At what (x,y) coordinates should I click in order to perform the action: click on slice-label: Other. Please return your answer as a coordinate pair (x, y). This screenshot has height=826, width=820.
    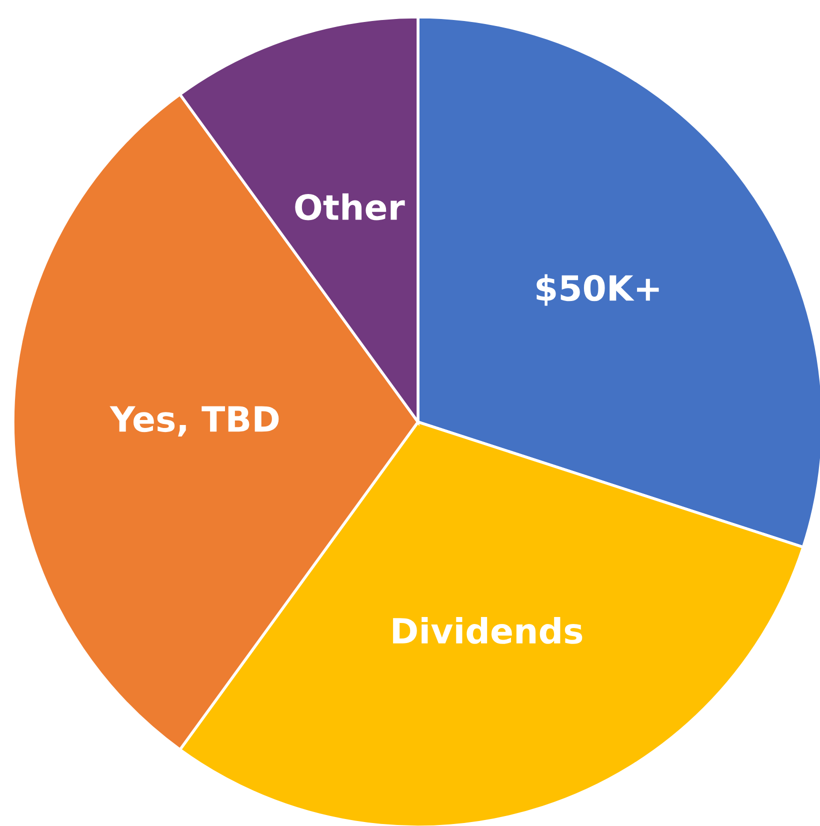
    Looking at the image, I should click on (350, 206).